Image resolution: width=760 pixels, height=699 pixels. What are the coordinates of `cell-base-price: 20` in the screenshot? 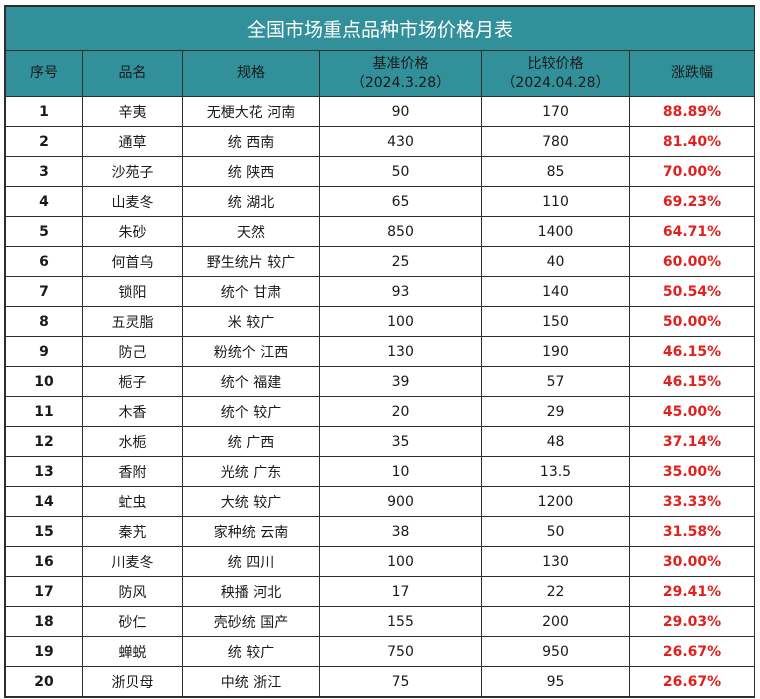 It's located at (400, 411).